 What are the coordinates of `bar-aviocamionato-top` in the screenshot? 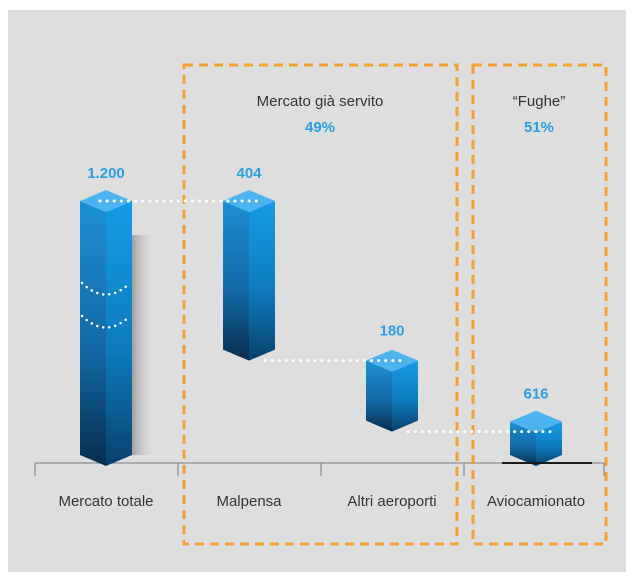 It's located at (536, 421).